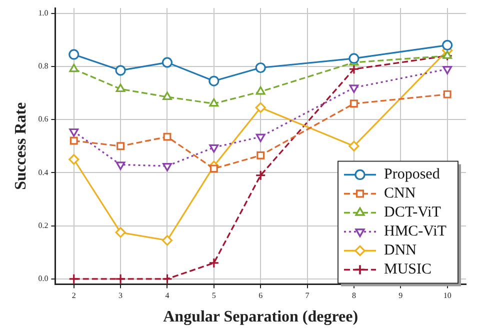 The width and height of the screenshot is (502, 335). What do you see at coordinates (415, 232) in the screenshot?
I see `legend-label: HMC-ViT` at bounding box center [415, 232].